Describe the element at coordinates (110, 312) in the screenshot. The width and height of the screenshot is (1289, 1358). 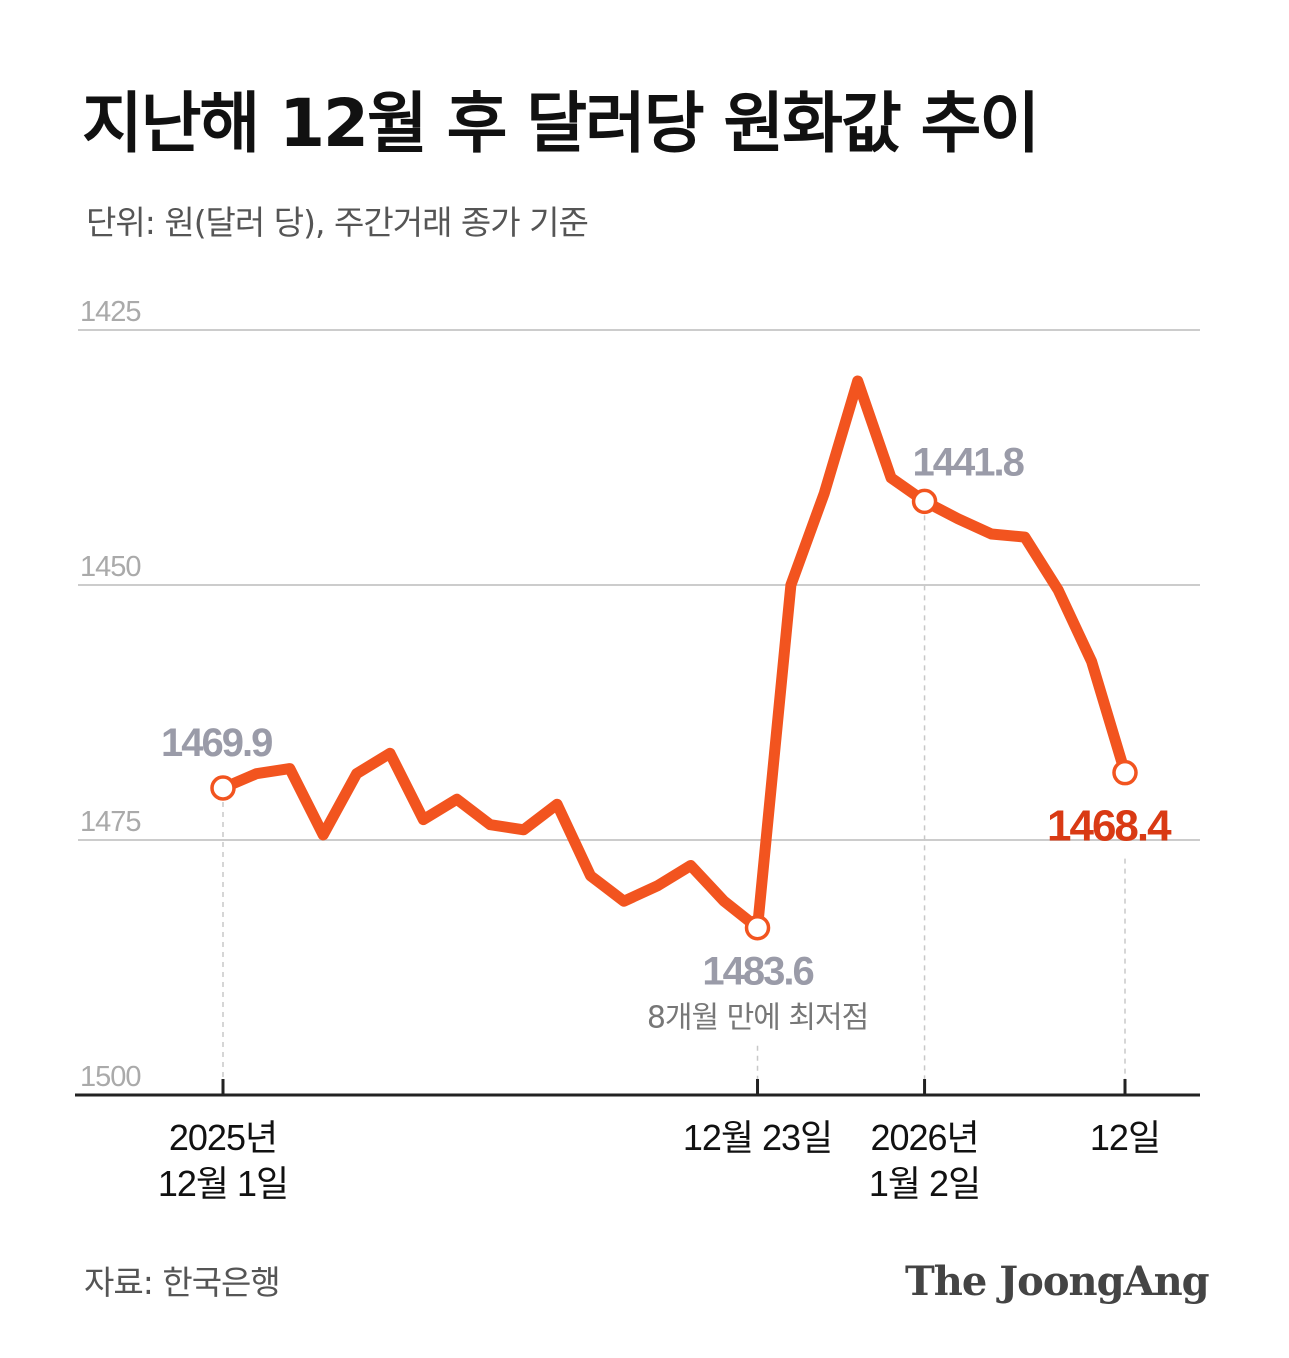
I see `y-tick-label: 1425` at that location.